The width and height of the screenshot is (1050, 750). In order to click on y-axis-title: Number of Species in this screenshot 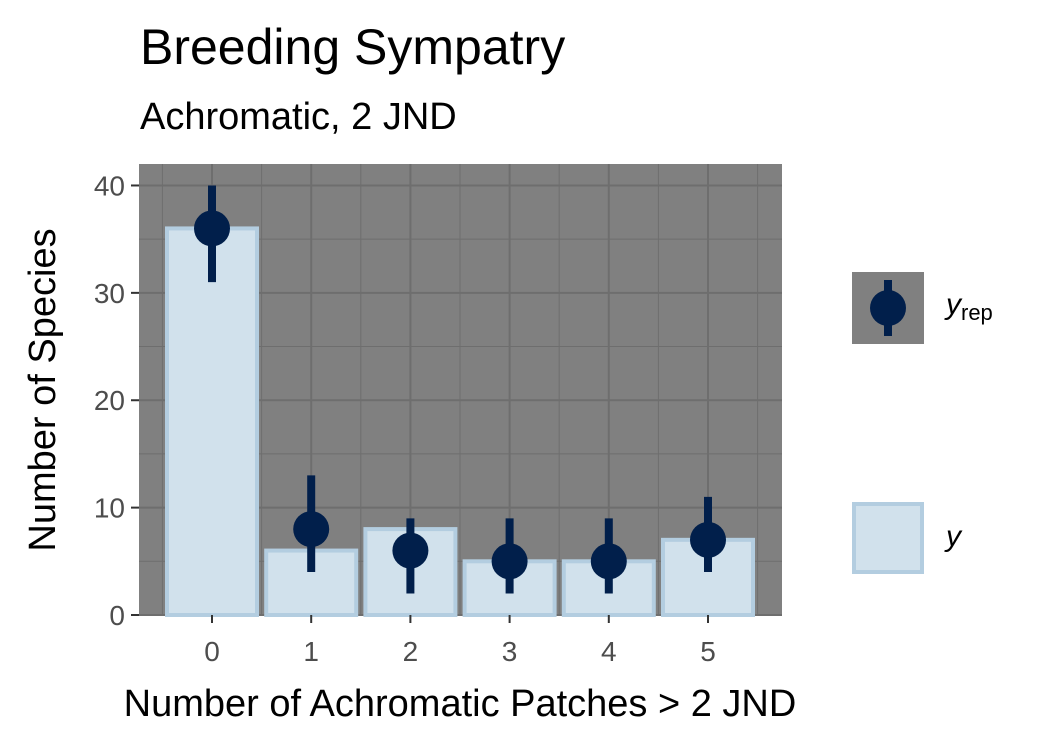, I will do `click(43, 389)`.